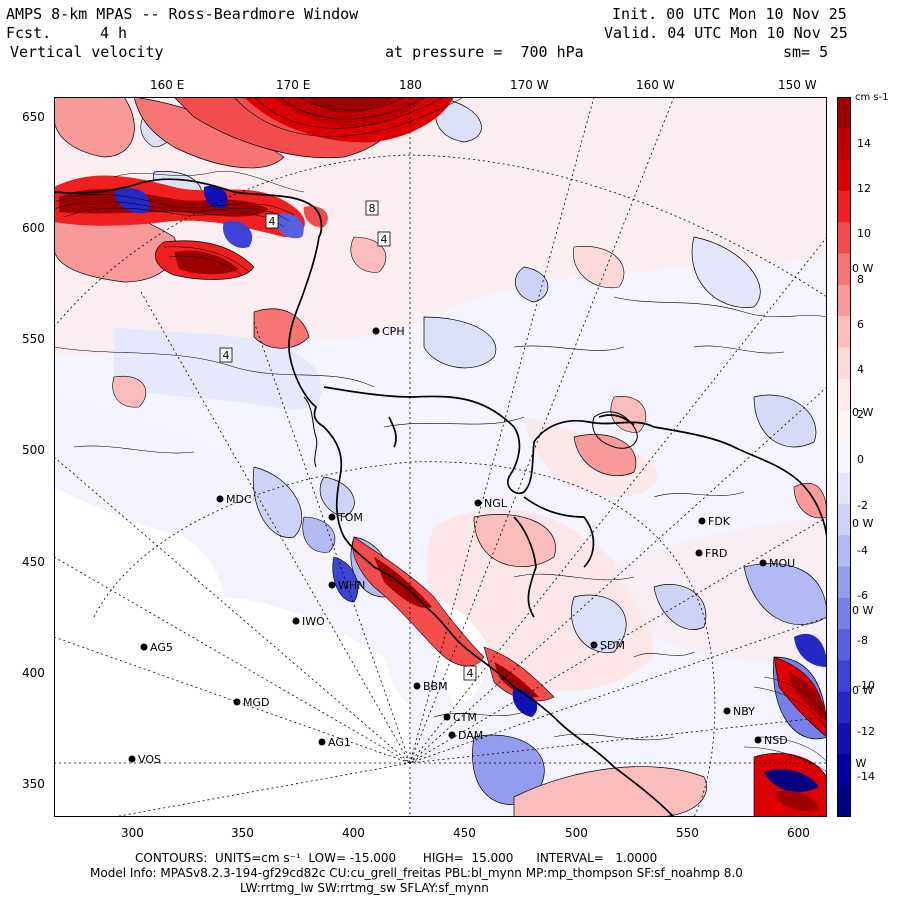  What do you see at coordinates (351, 585) in the screenshot?
I see `station-label-whn: WHN` at bounding box center [351, 585].